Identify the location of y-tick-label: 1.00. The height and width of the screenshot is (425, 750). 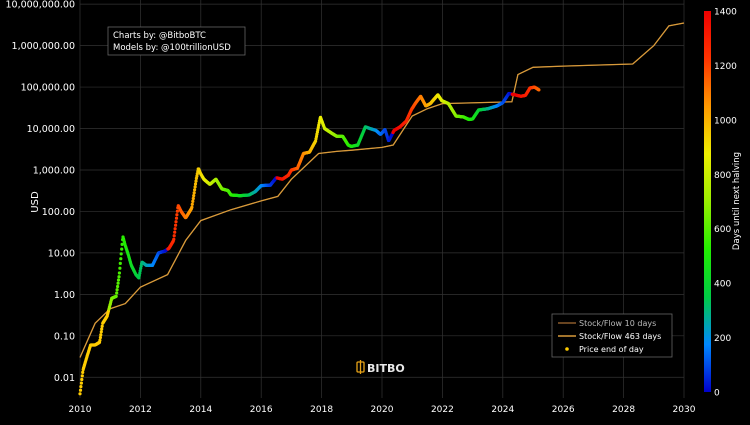
(64, 295).